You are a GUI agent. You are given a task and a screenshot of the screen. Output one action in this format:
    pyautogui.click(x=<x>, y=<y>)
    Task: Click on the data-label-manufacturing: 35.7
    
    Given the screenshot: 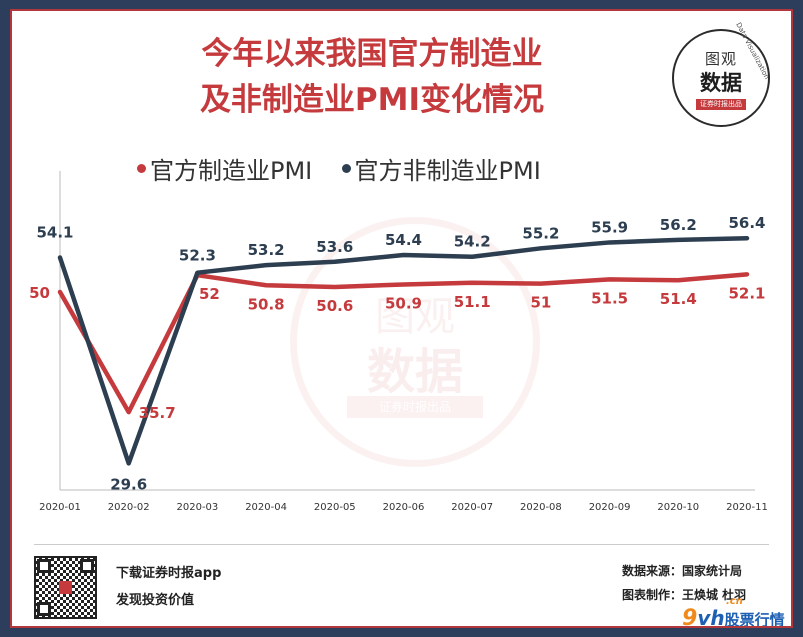 What is the action you would take?
    pyautogui.click(x=157, y=413)
    